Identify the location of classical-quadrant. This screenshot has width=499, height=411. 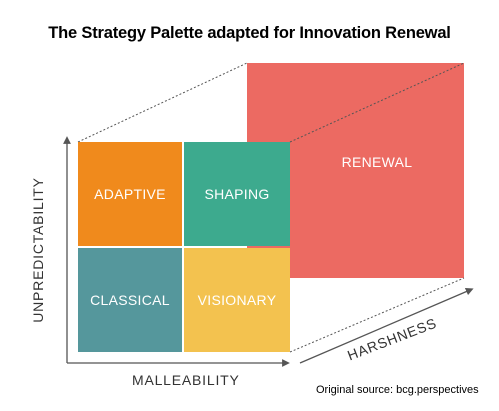
(130, 300).